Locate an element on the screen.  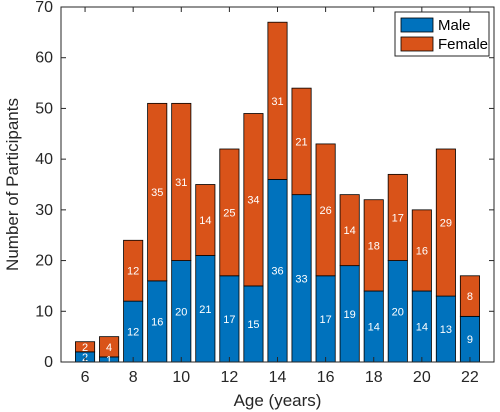
data-label-female-age-12: 25 is located at coordinates (229, 213).